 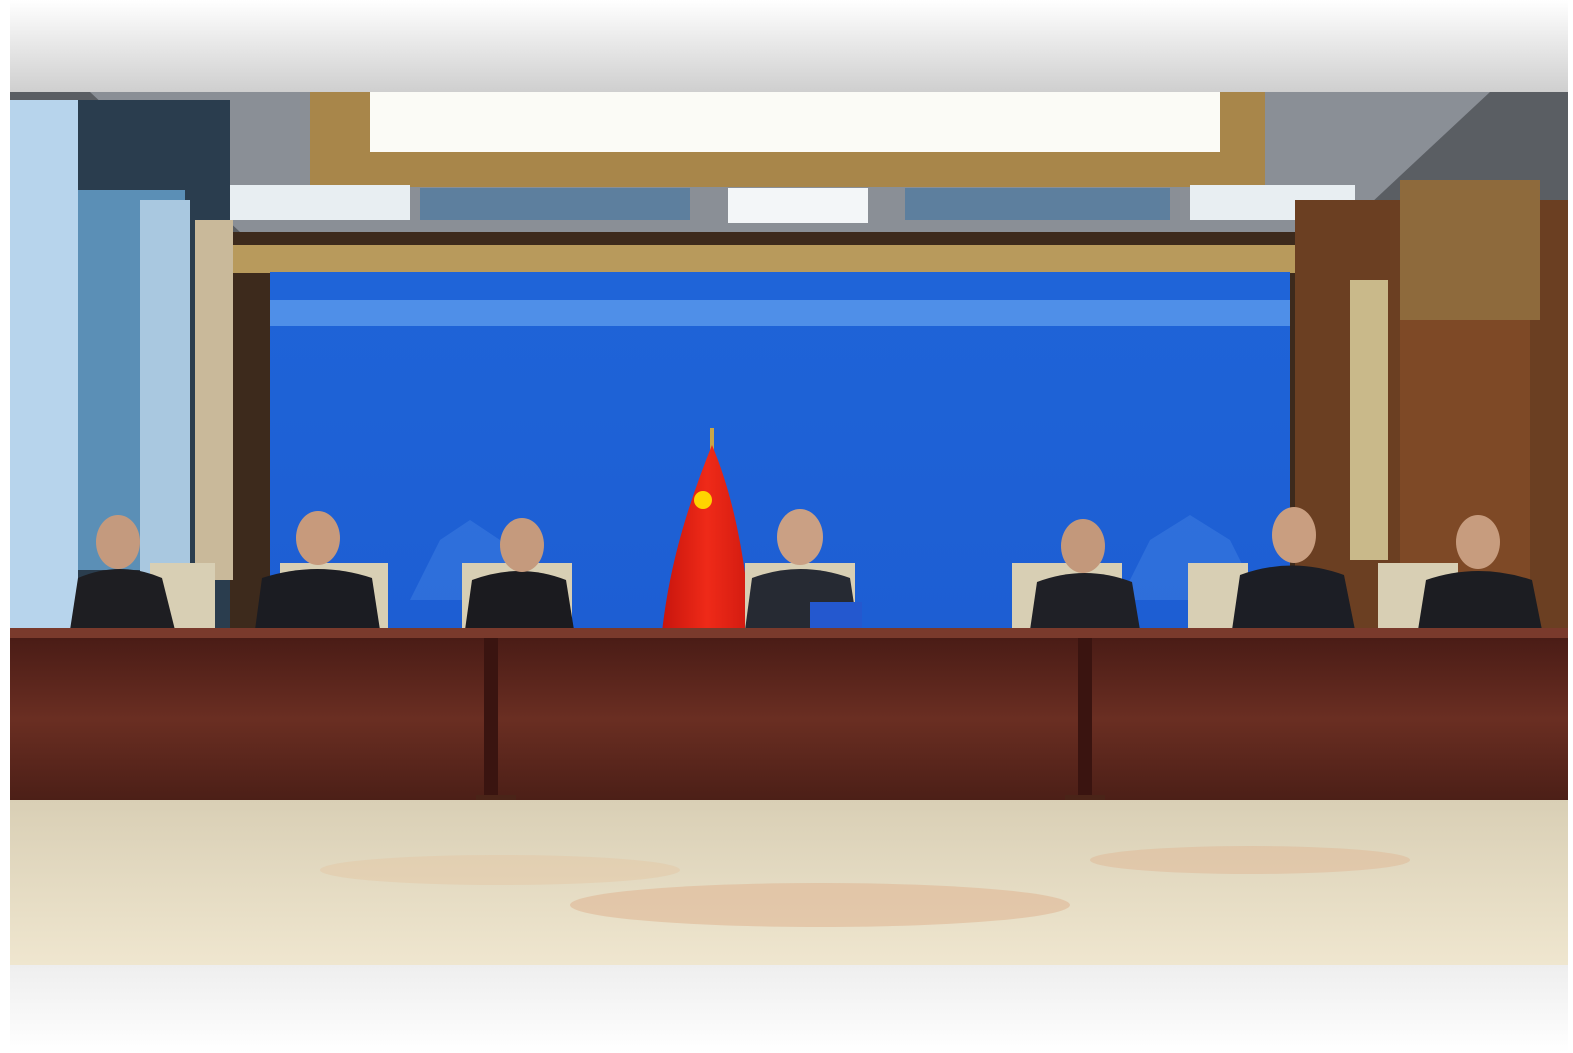 I want to click on backdrop-stripe, so click(x=780, y=313).